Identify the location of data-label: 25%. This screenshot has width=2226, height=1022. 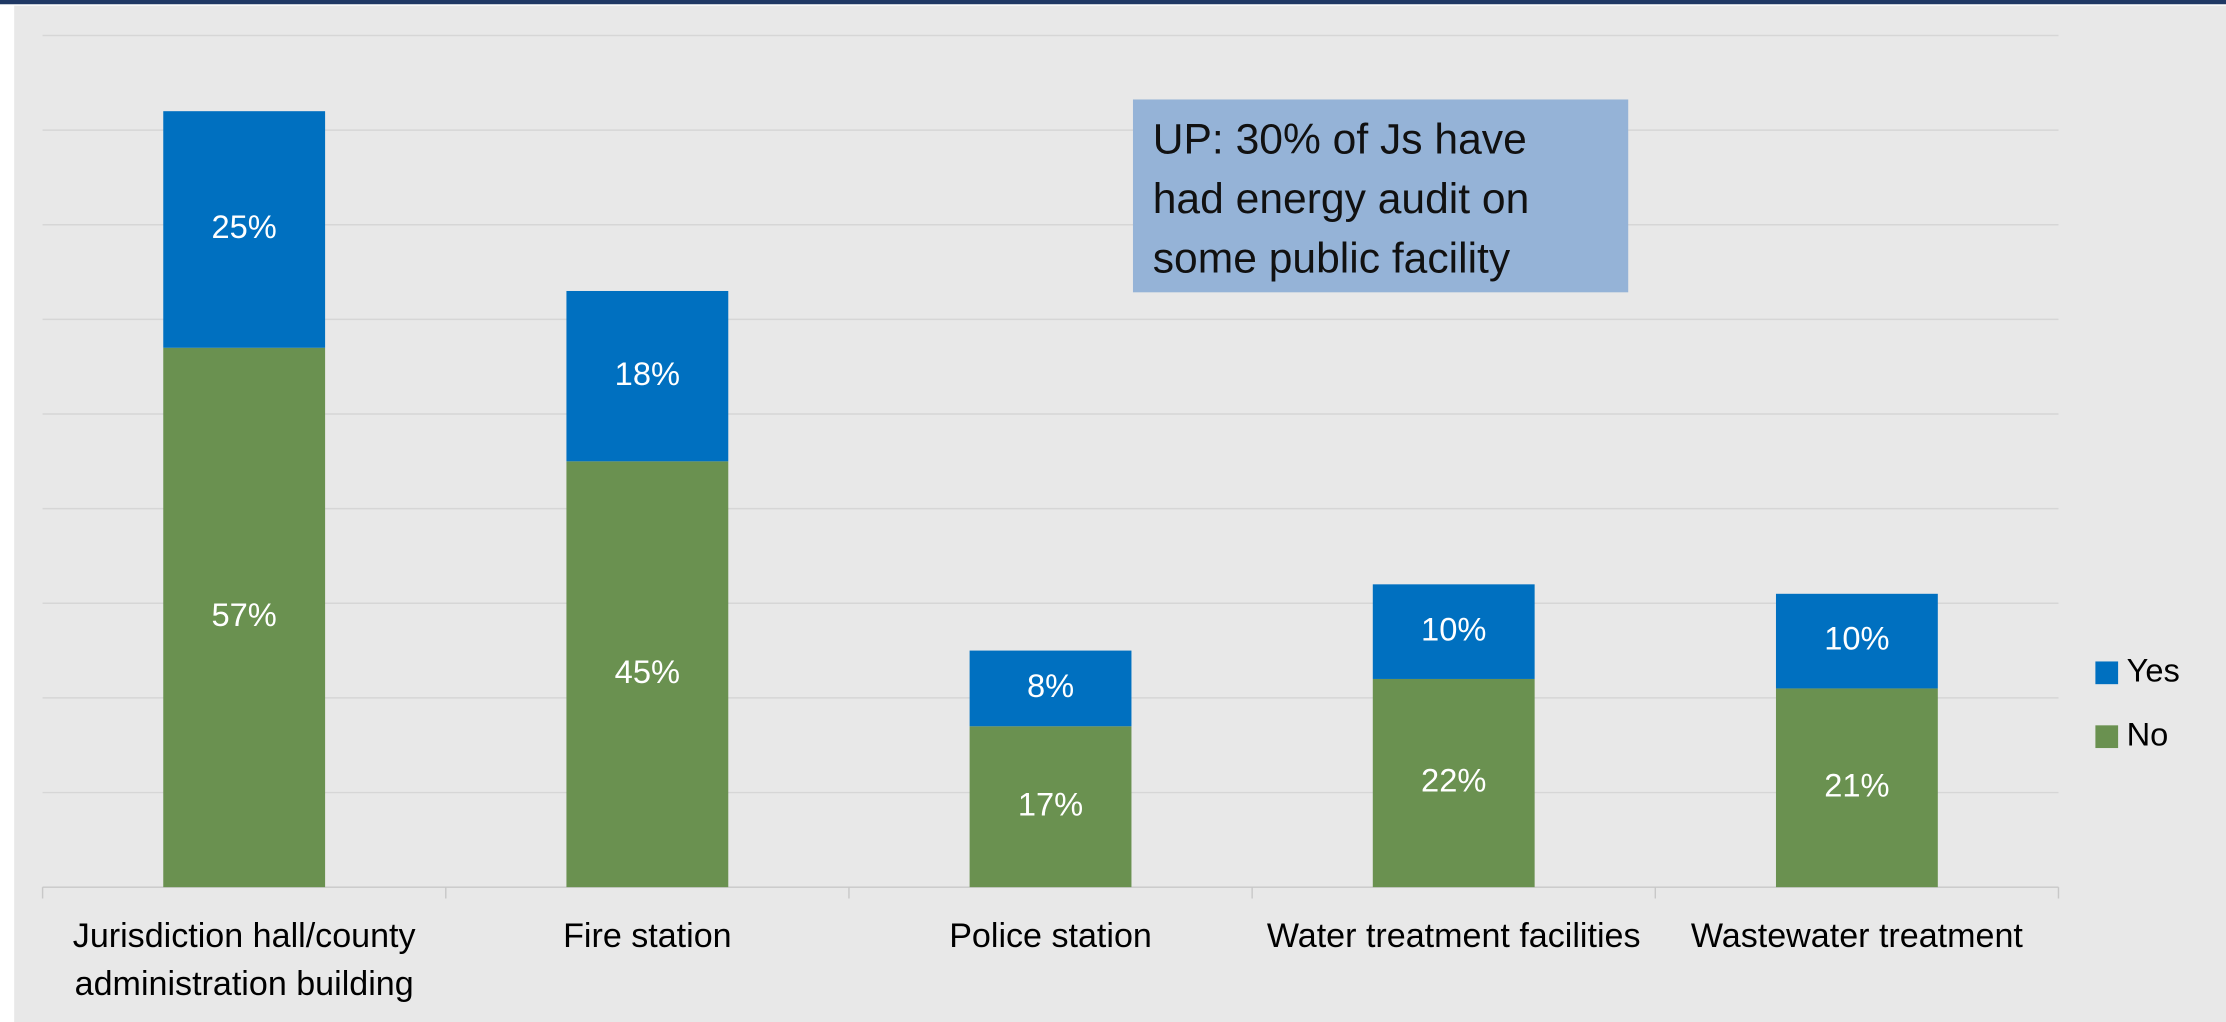
(244, 226).